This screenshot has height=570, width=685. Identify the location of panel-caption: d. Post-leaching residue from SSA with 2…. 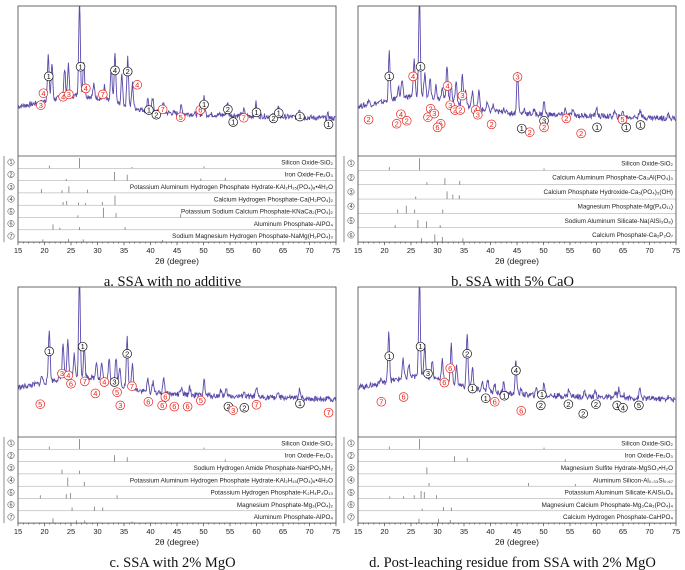
(512, 562).